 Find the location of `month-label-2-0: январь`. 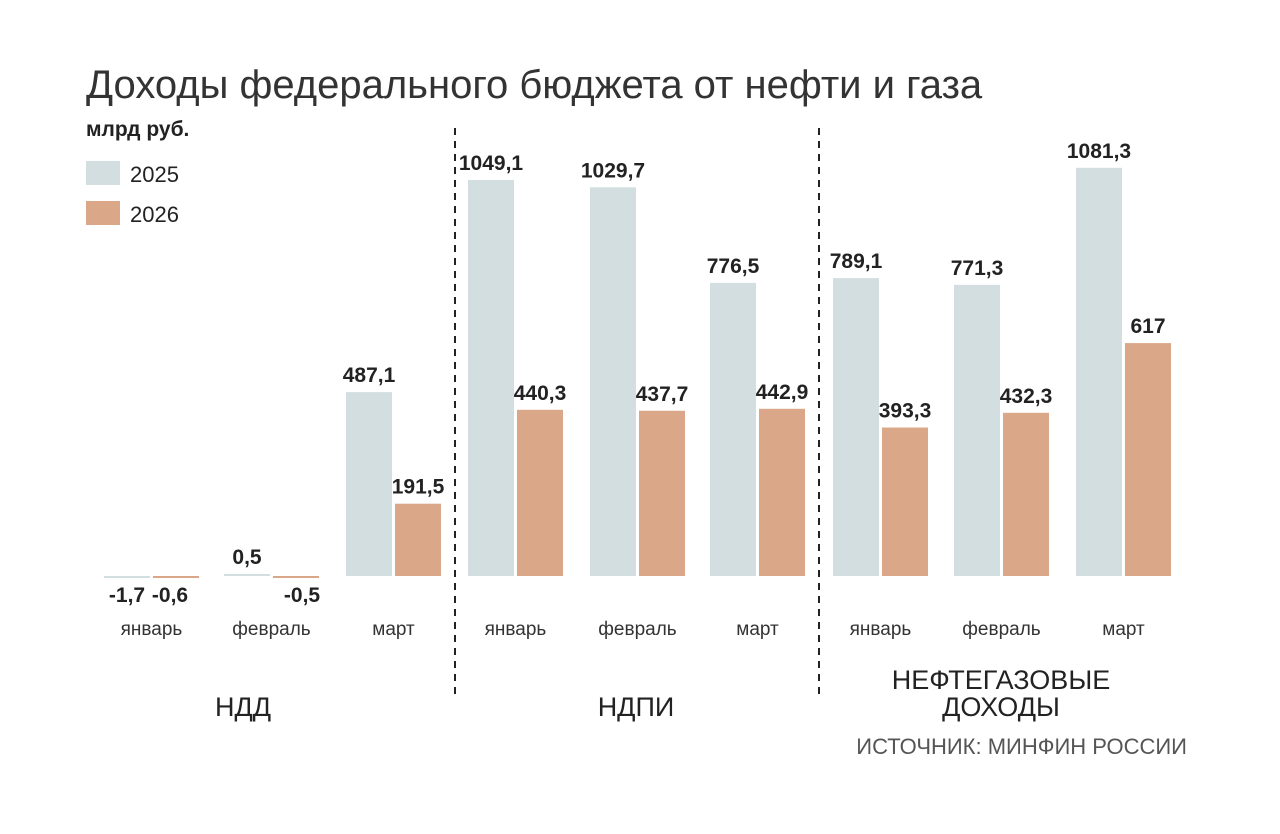

month-label-2-0: январь is located at coordinates (881, 629).